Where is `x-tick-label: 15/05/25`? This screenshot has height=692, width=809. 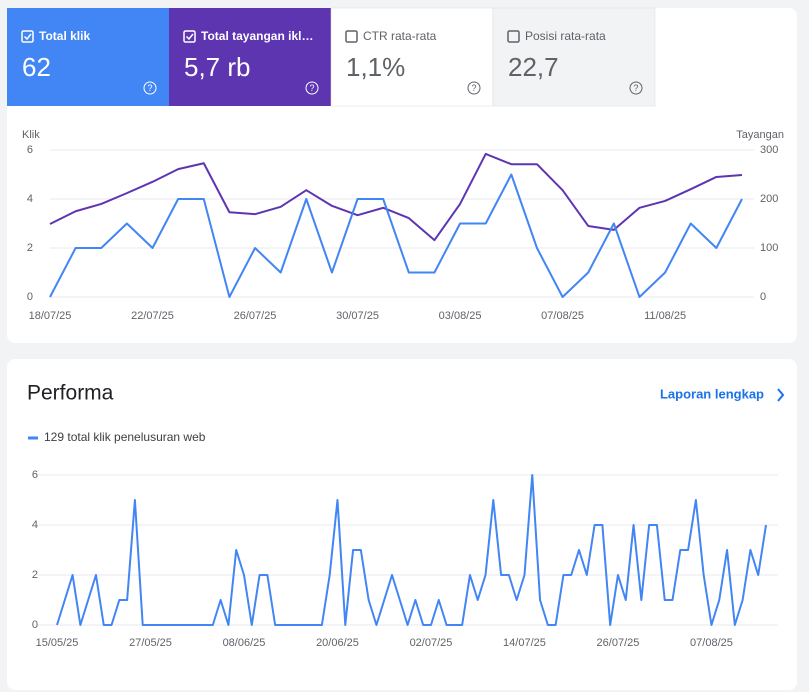
x-tick-label: 15/05/25 is located at coordinates (57, 643).